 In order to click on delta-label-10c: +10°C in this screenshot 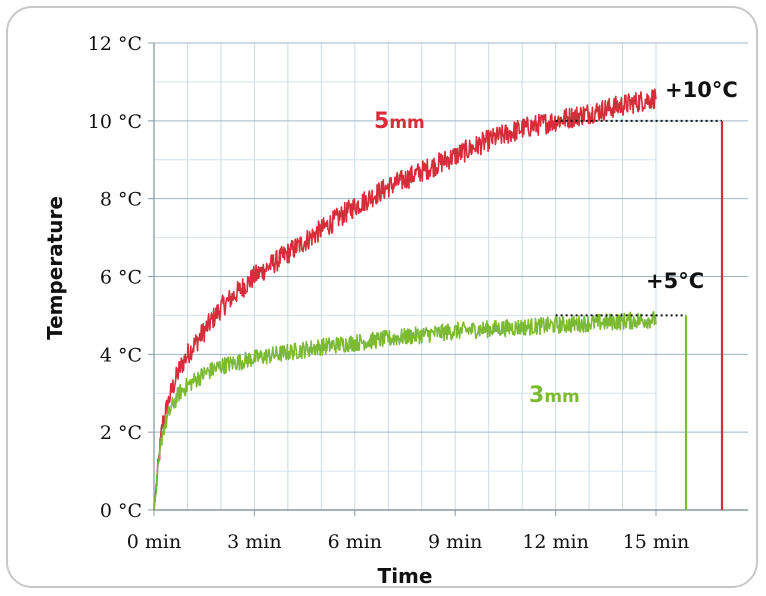, I will do `click(701, 90)`.